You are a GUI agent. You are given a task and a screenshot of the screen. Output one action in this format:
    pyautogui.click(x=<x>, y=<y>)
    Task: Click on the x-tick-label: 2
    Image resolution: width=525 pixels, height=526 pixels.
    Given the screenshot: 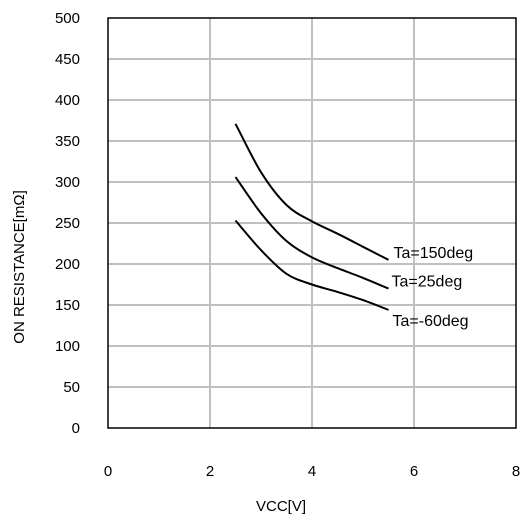 What is the action you would take?
    pyautogui.click(x=210, y=471)
    